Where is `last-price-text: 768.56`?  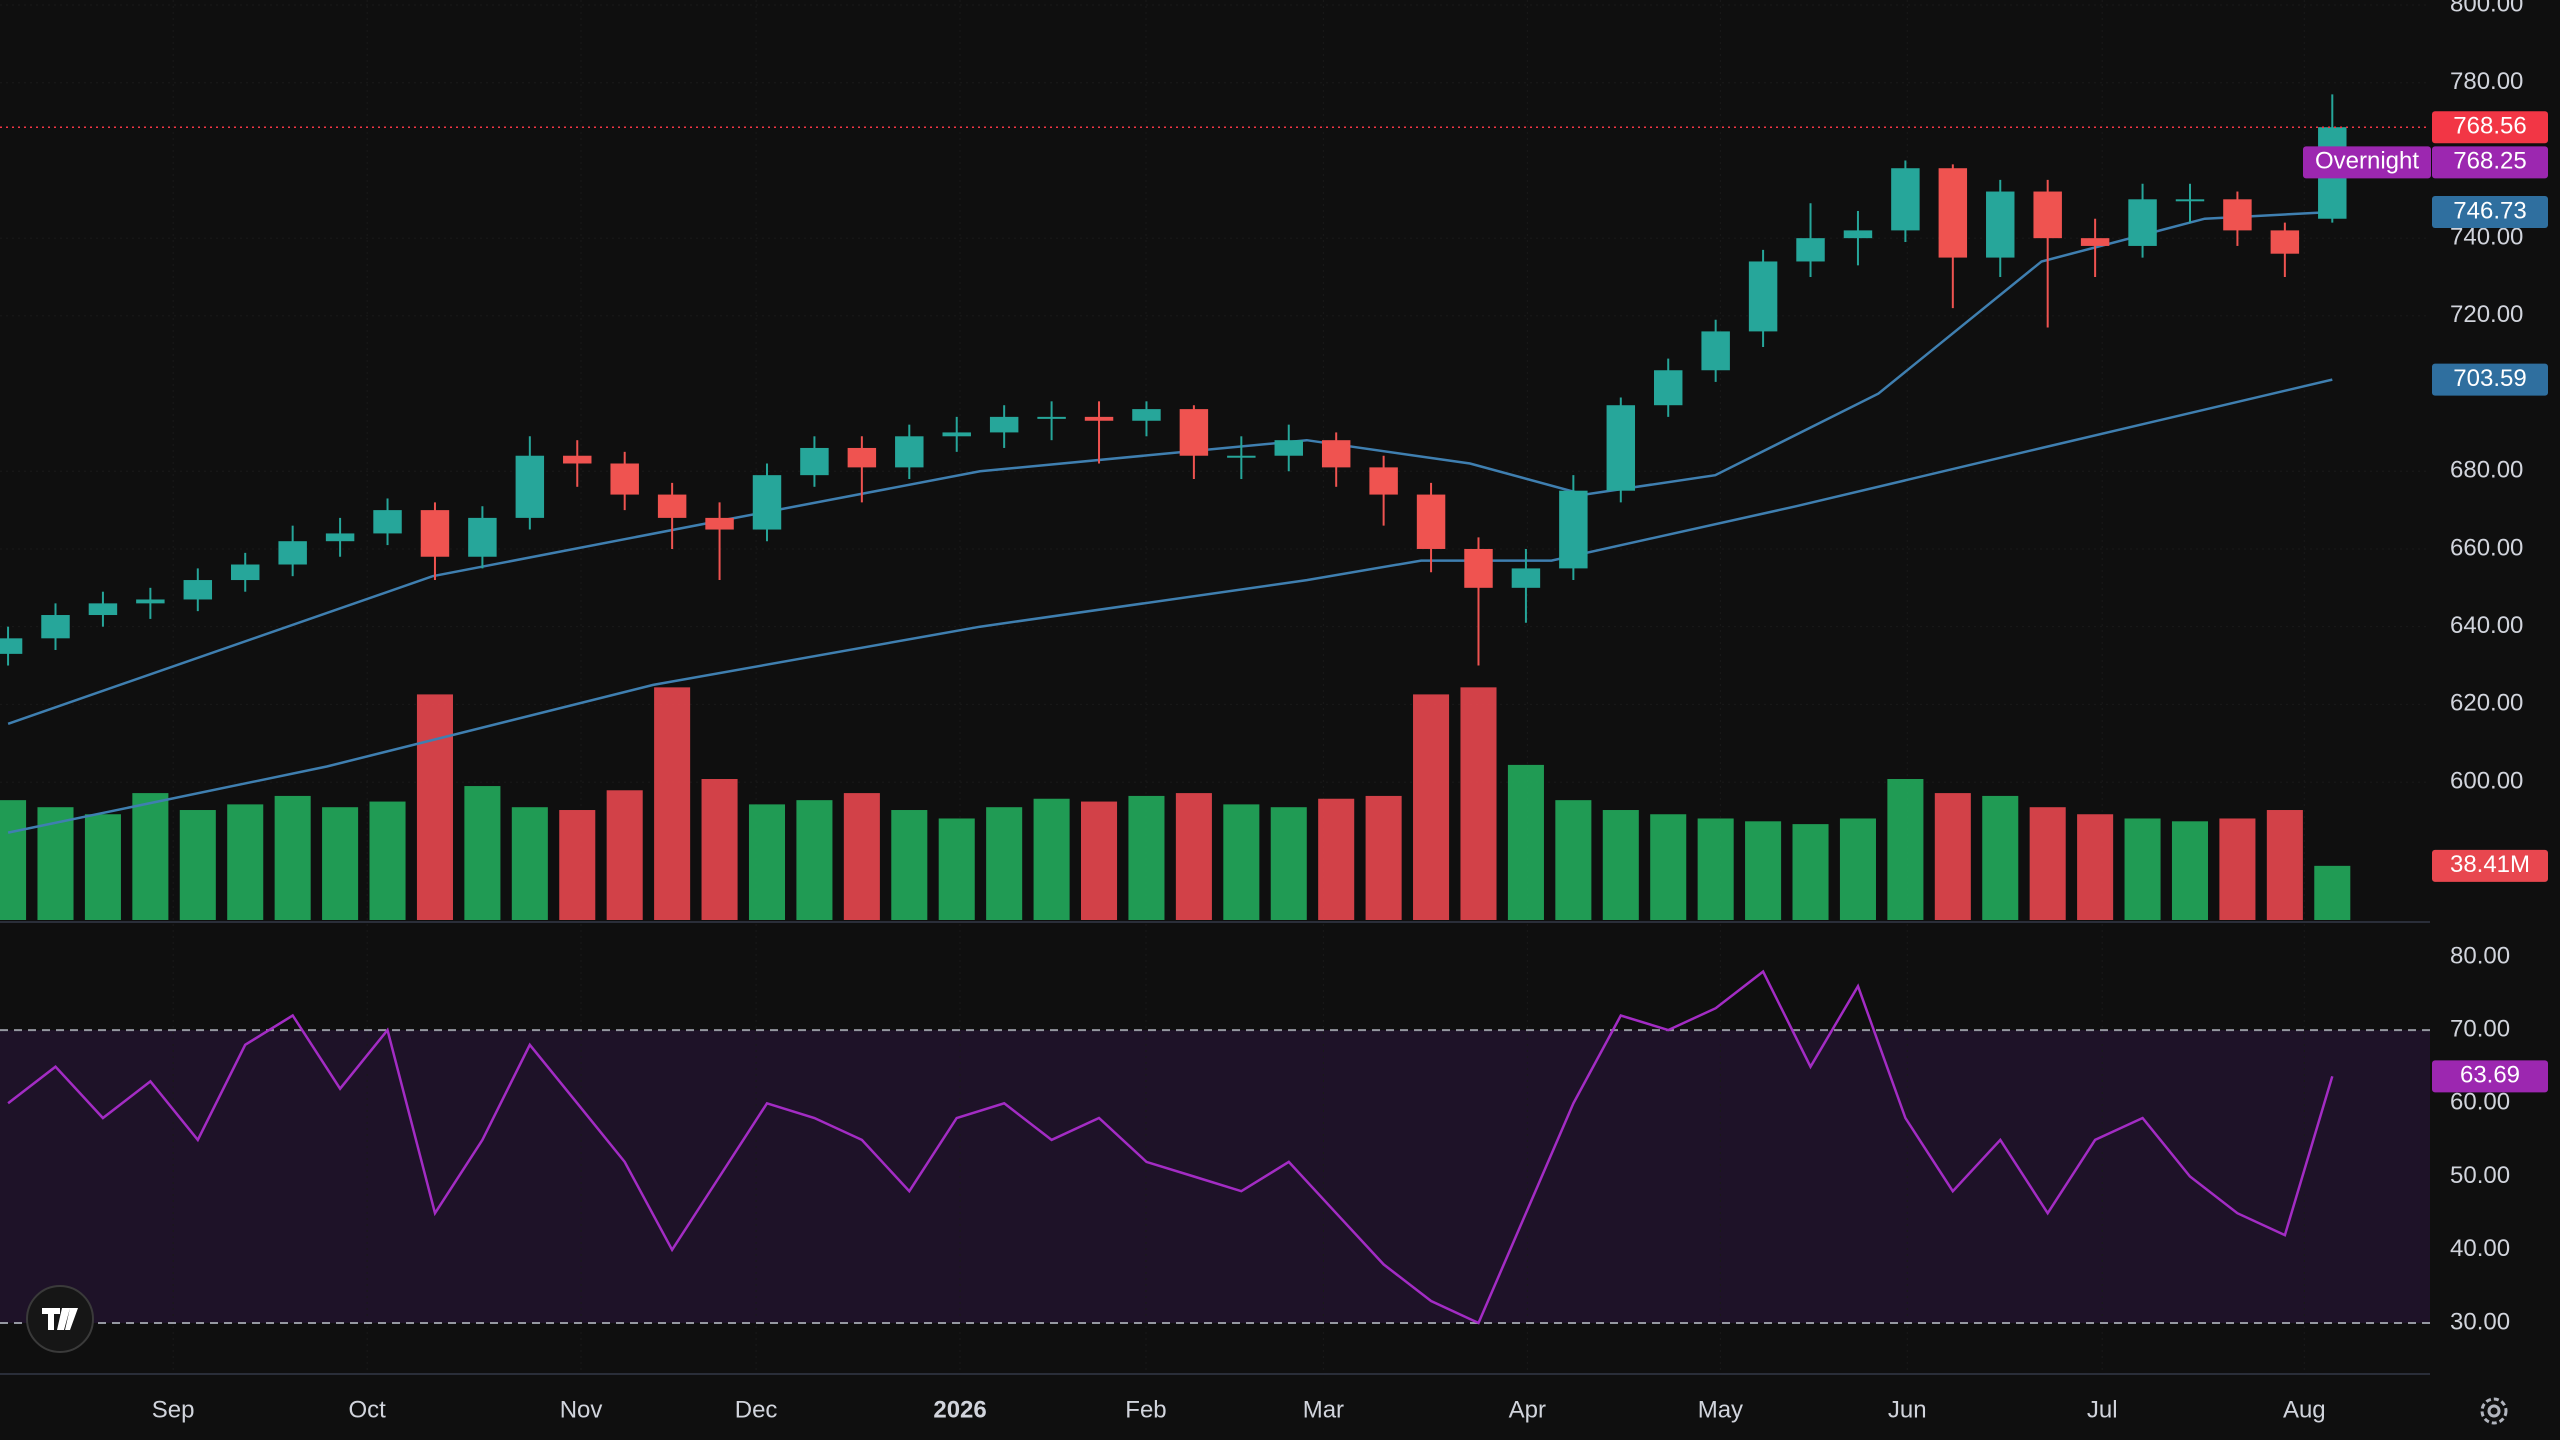 last-price-text: 768.56 is located at coordinates (2489, 126).